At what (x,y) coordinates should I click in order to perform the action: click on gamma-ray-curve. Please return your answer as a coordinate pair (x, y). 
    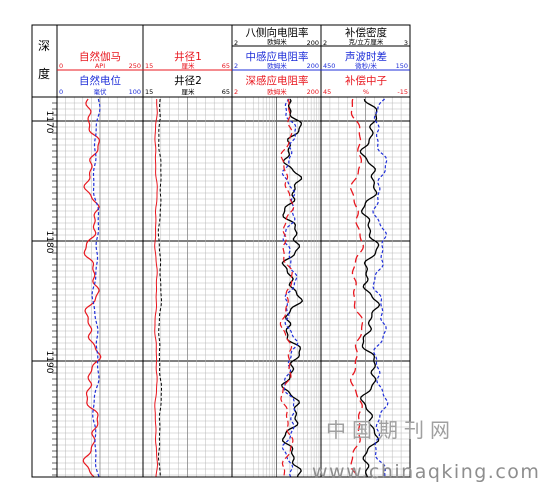
    Looking at the image, I should click on (92, 288).